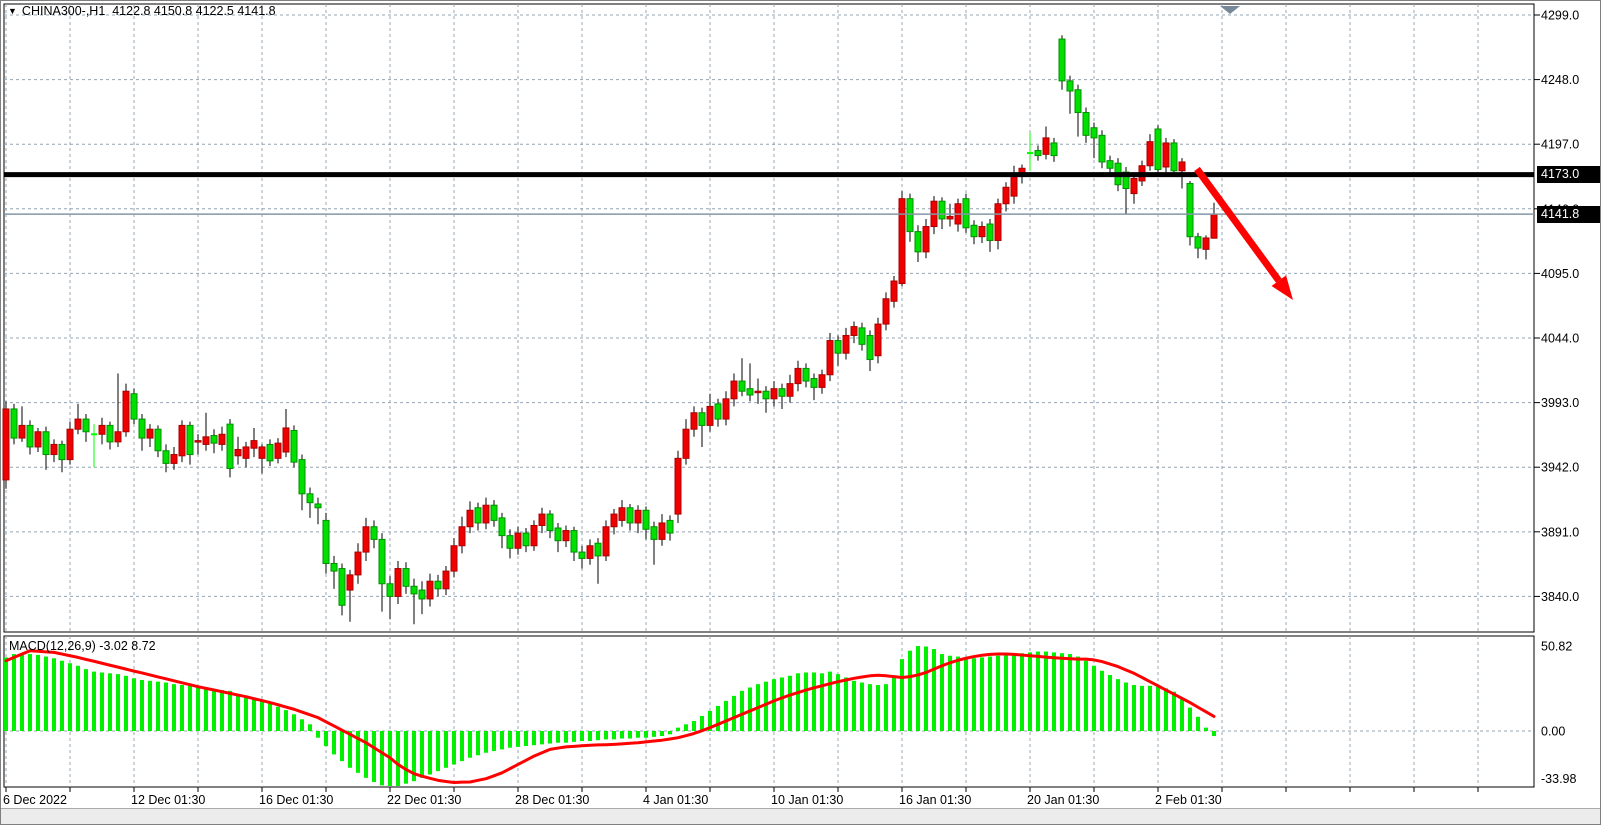 This screenshot has width=1601, height=825. I want to click on trend-arrow-head, so click(1282, 287).